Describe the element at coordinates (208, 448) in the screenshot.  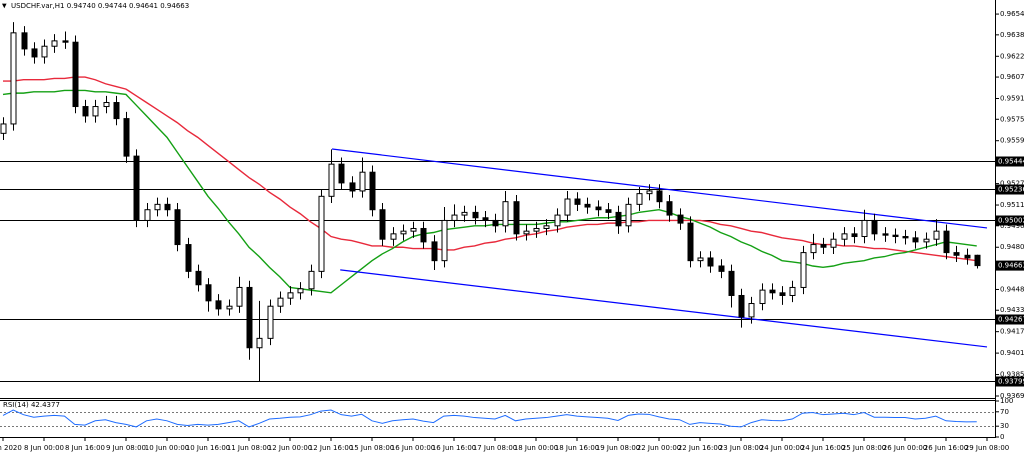
I see `x-tick-label: 10 Jun 16:00` at that location.